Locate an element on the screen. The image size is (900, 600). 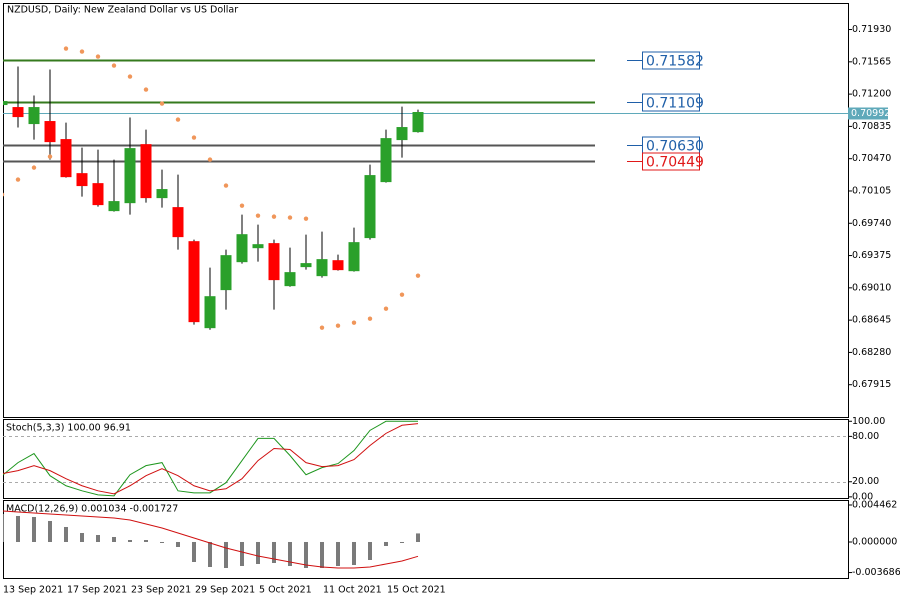
stoch-plot is located at coordinates (425, 458).